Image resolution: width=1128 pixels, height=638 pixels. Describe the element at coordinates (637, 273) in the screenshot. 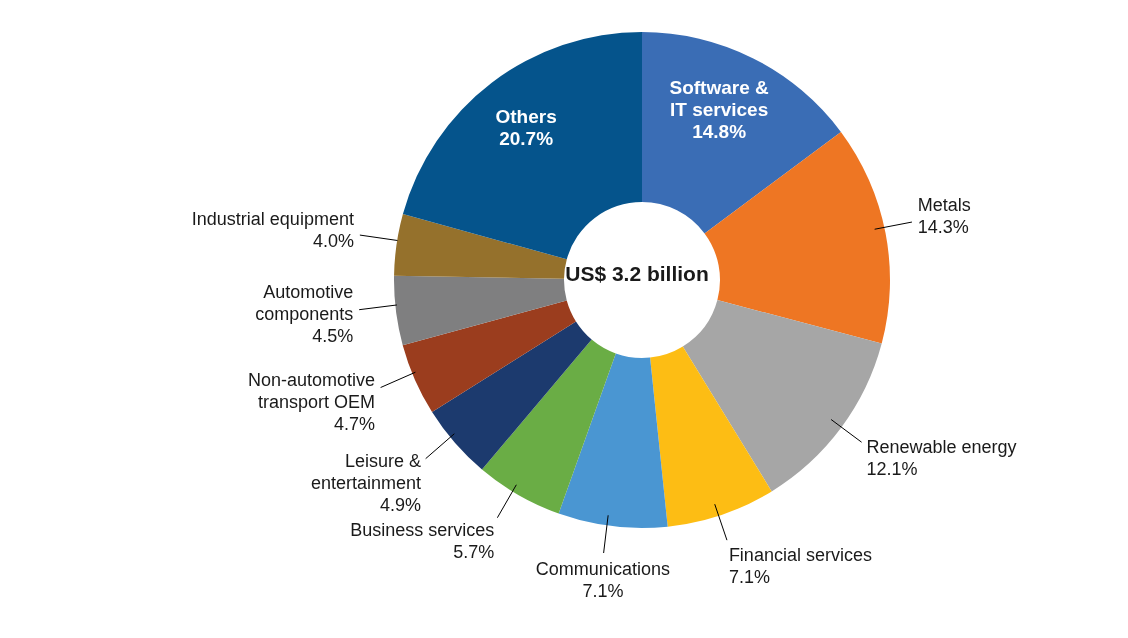

I see `text: US$ 3.2 billion` at that location.